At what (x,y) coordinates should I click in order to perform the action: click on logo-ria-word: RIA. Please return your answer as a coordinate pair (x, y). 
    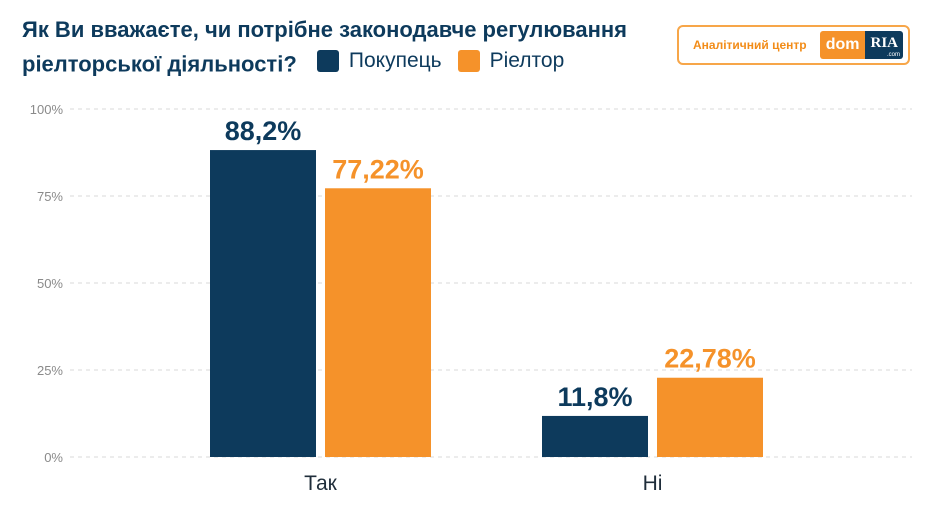
    Looking at the image, I should click on (884, 43).